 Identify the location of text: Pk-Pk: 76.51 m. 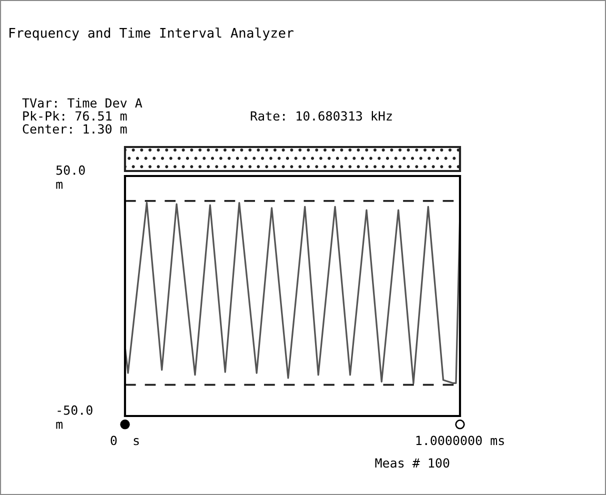
(75, 115).